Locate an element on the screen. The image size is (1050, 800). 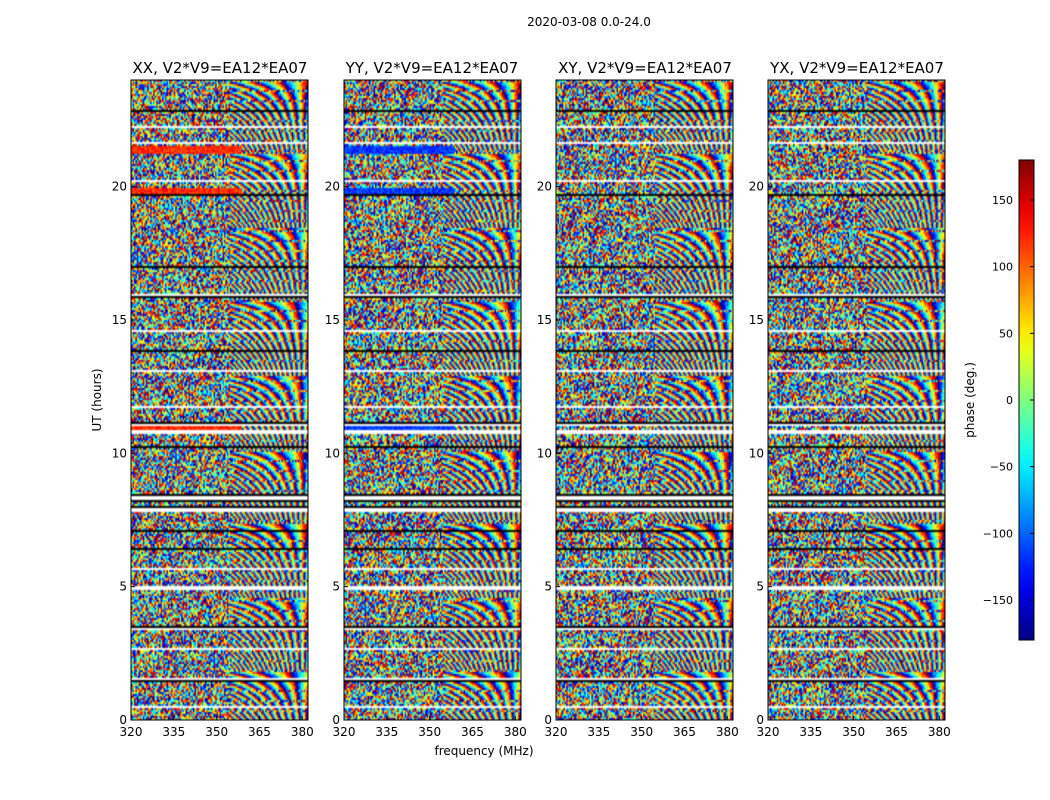
colorbar-tick-label: 100 is located at coordinates (1002, 267).